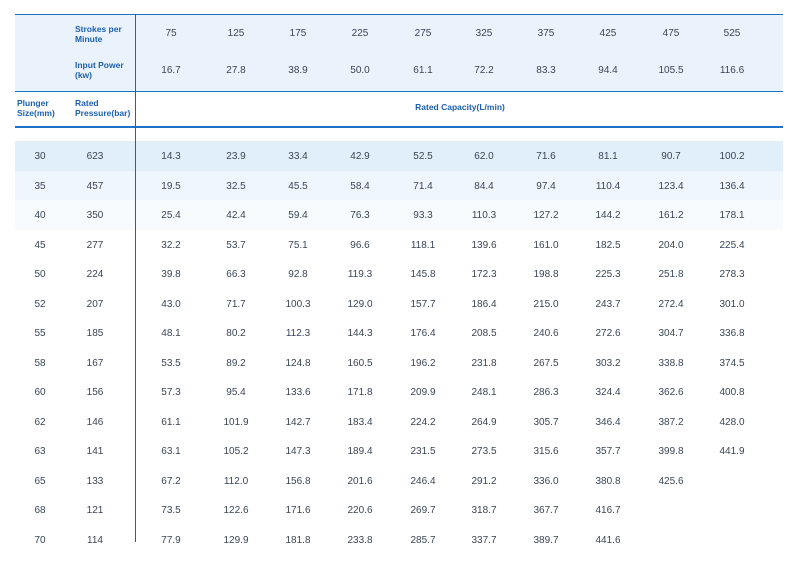 Image resolution: width=800 pixels, height=563 pixels. I want to click on capacity-cell: 291.2, so click(484, 481).